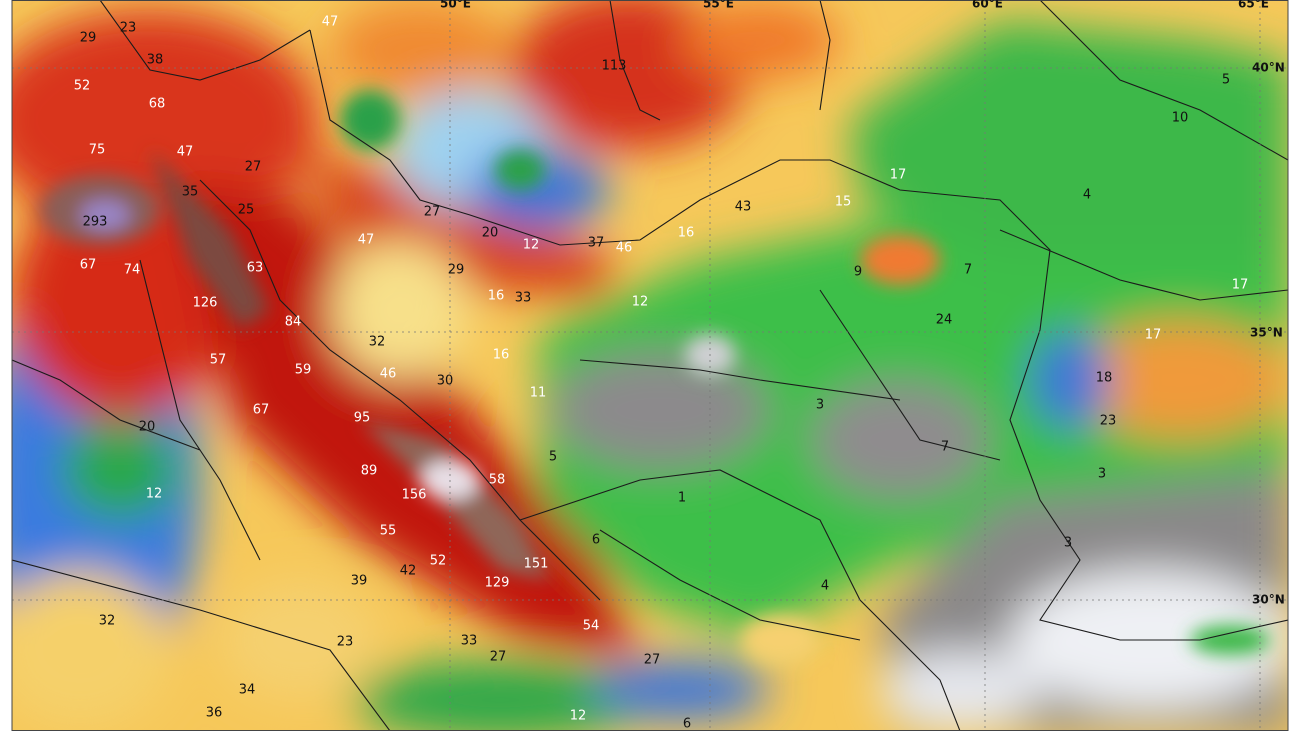 The image size is (1300, 731). Describe the element at coordinates (97, 150) in the screenshot. I see `precipitation-label: 75` at that location.